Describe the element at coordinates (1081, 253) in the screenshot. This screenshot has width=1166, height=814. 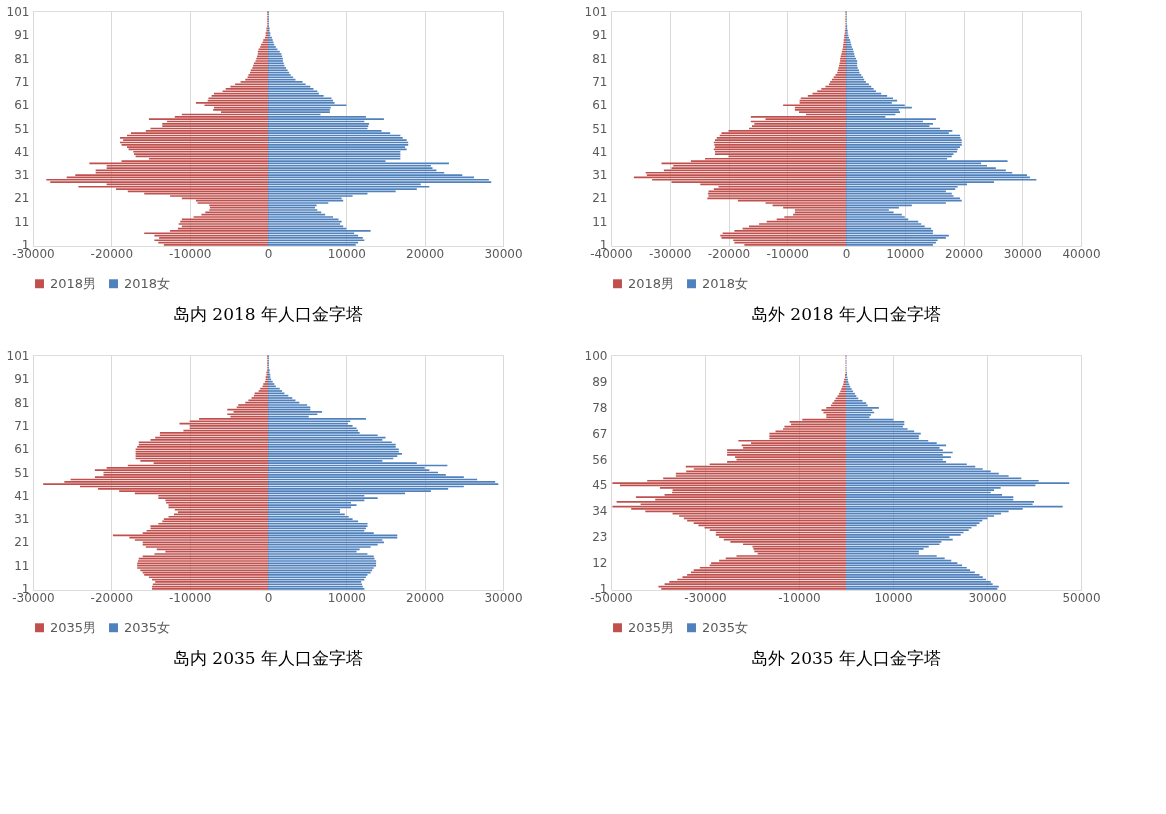
I see `x-tick-label: 40000` at that location.